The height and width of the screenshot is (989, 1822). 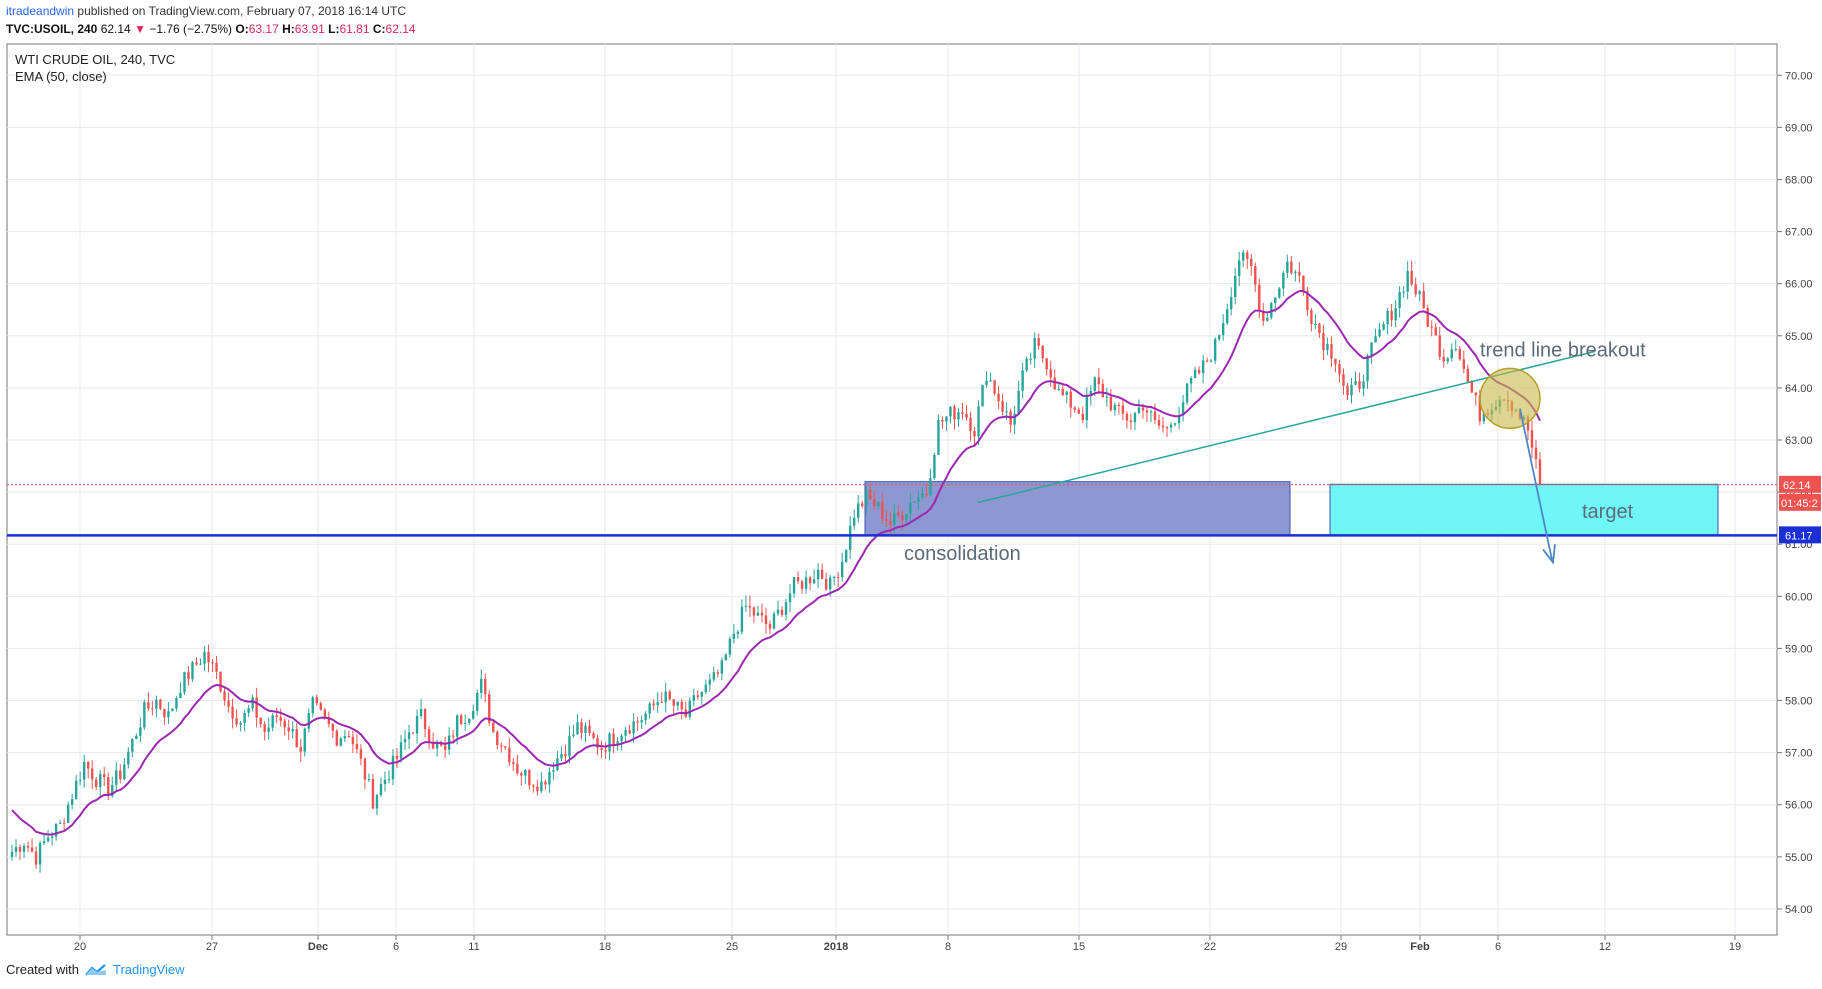 What do you see at coordinates (1536, 484) in the screenshot?
I see `down-arrow-icon` at bounding box center [1536, 484].